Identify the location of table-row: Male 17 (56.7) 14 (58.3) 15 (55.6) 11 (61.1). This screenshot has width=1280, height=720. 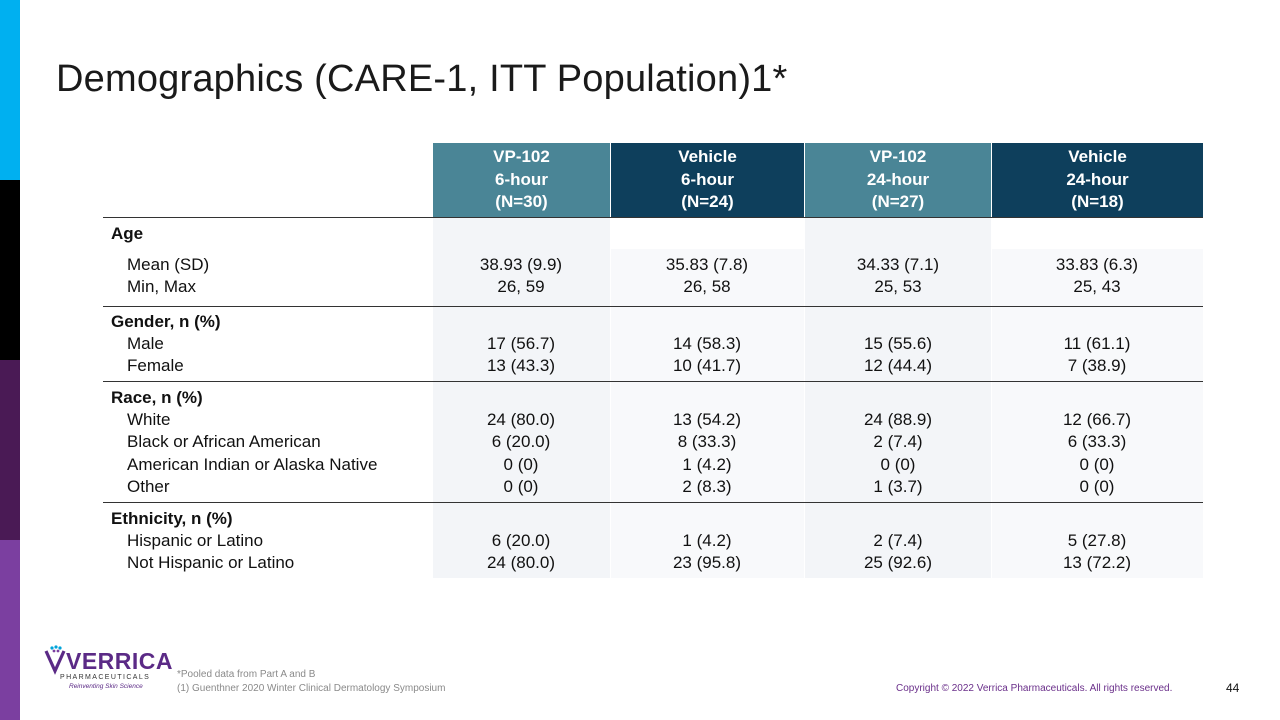
(653, 344).